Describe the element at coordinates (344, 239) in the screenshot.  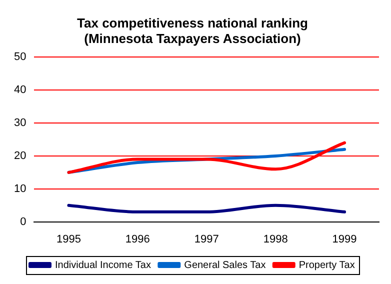
I see `x-tick-label: 1999` at that location.